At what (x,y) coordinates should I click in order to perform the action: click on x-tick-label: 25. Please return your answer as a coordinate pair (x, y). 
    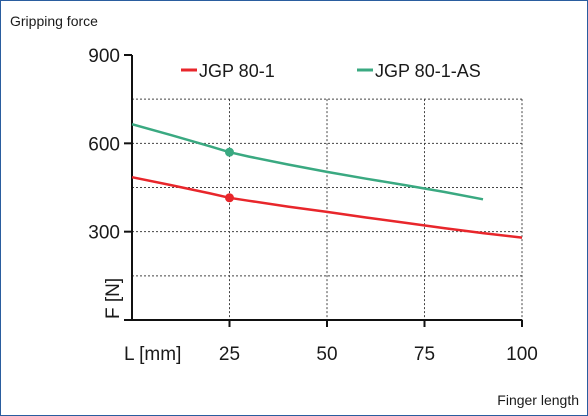
    Looking at the image, I should click on (229, 354).